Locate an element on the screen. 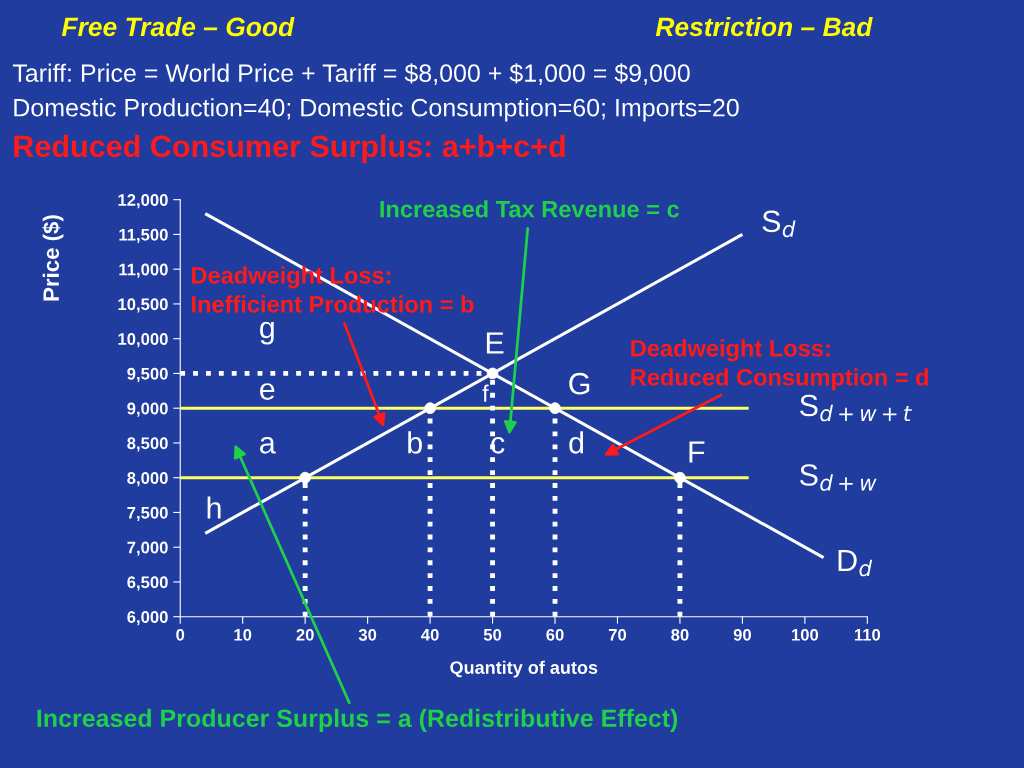  y-tick-label: 10,000 is located at coordinates (143, 340).